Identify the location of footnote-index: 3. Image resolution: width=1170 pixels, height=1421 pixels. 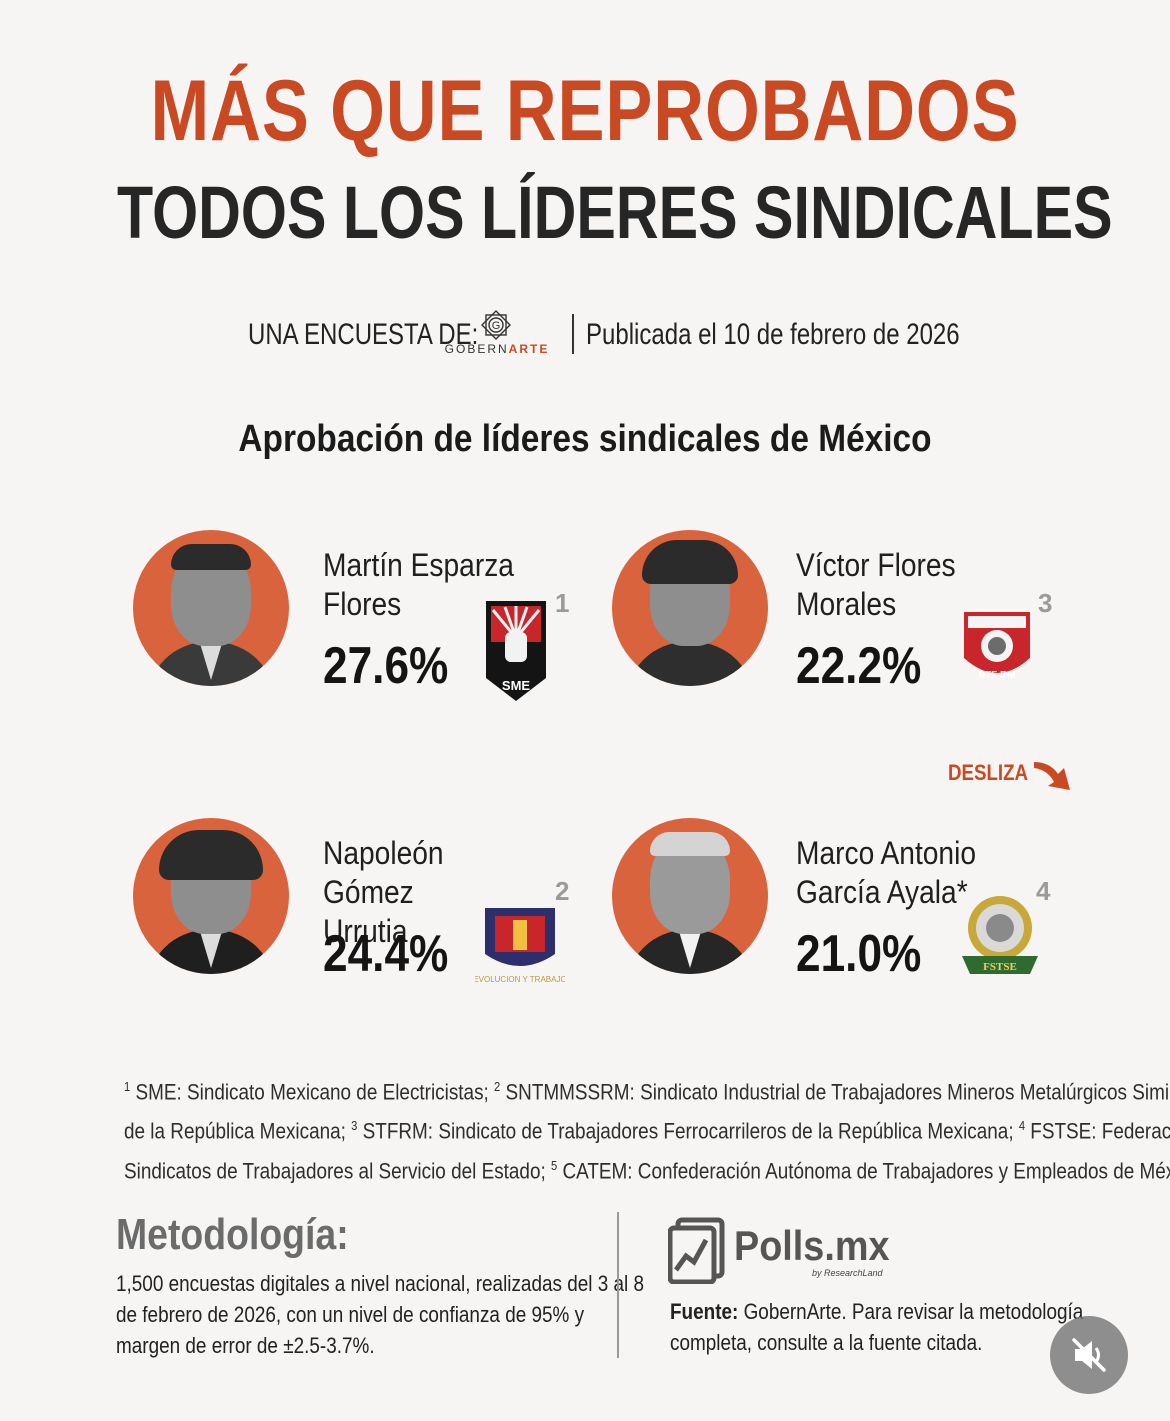
(1045, 603).